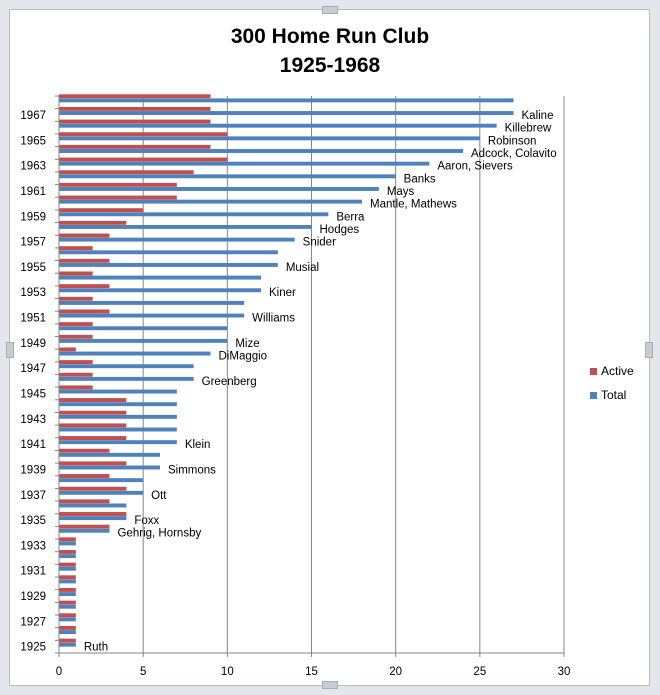 The image size is (660, 695). I want to click on bar-total-1927, so click(67, 619).